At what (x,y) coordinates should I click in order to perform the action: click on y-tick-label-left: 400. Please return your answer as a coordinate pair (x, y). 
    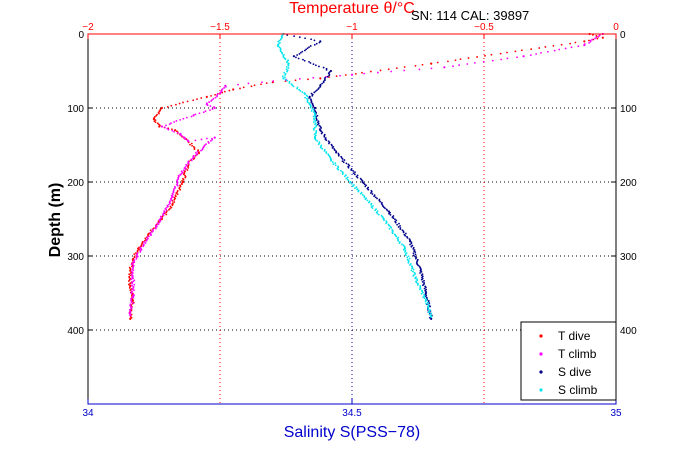
    Looking at the image, I should click on (75, 331).